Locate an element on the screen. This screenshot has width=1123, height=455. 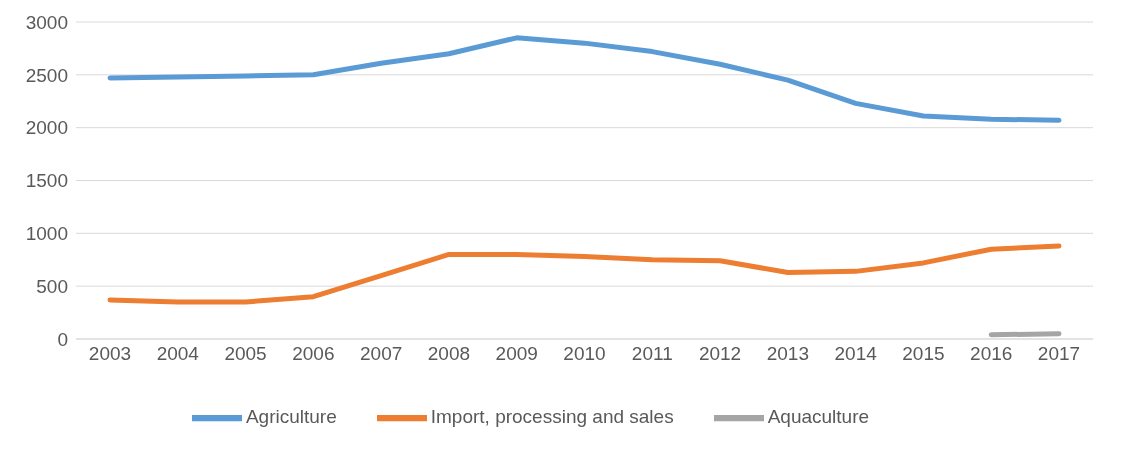
legend-label: Aquaculture is located at coordinates (818, 417).